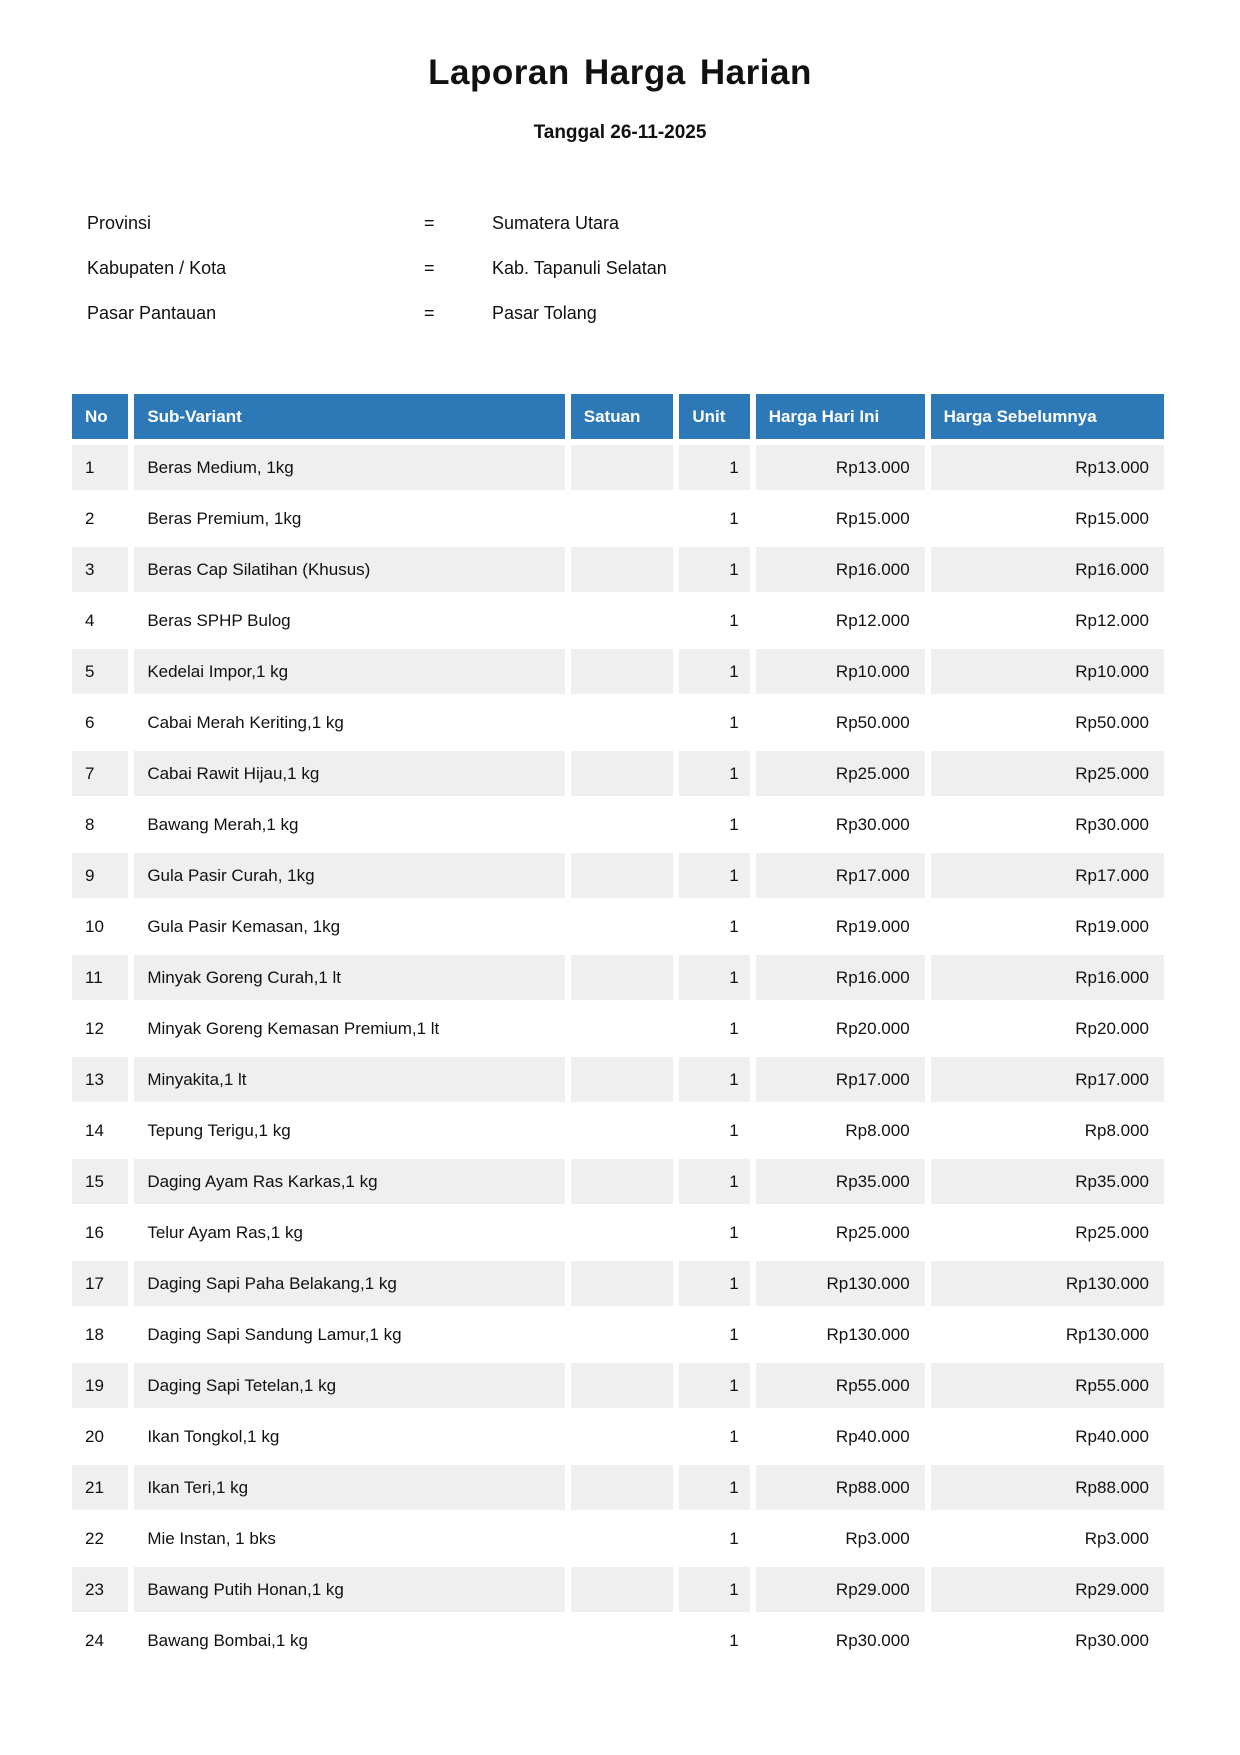 Image resolution: width=1240 pixels, height=1755 pixels. What do you see at coordinates (618, 1436) in the screenshot?
I see `table-row: 20 Ikan Tongkol,1 kg 1 Rp40.000 Rp40.000` at bounding box center [618, 1436].